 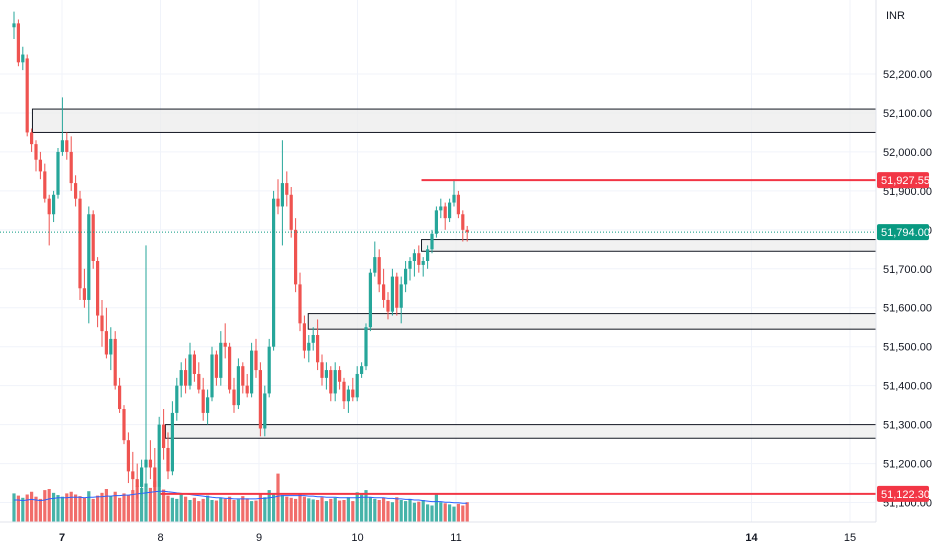 I want to click on price-tick-label: 52,000.00, so click(x=907, y=153).